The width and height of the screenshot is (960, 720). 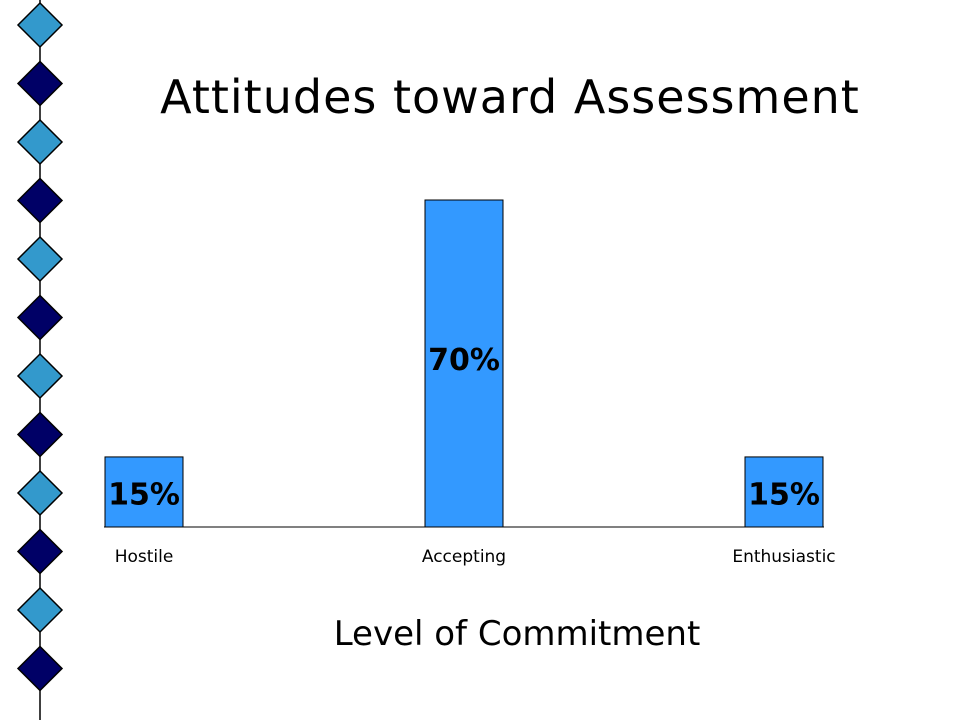 I want to click on value-label: 70%, so click(x=464, y=360).